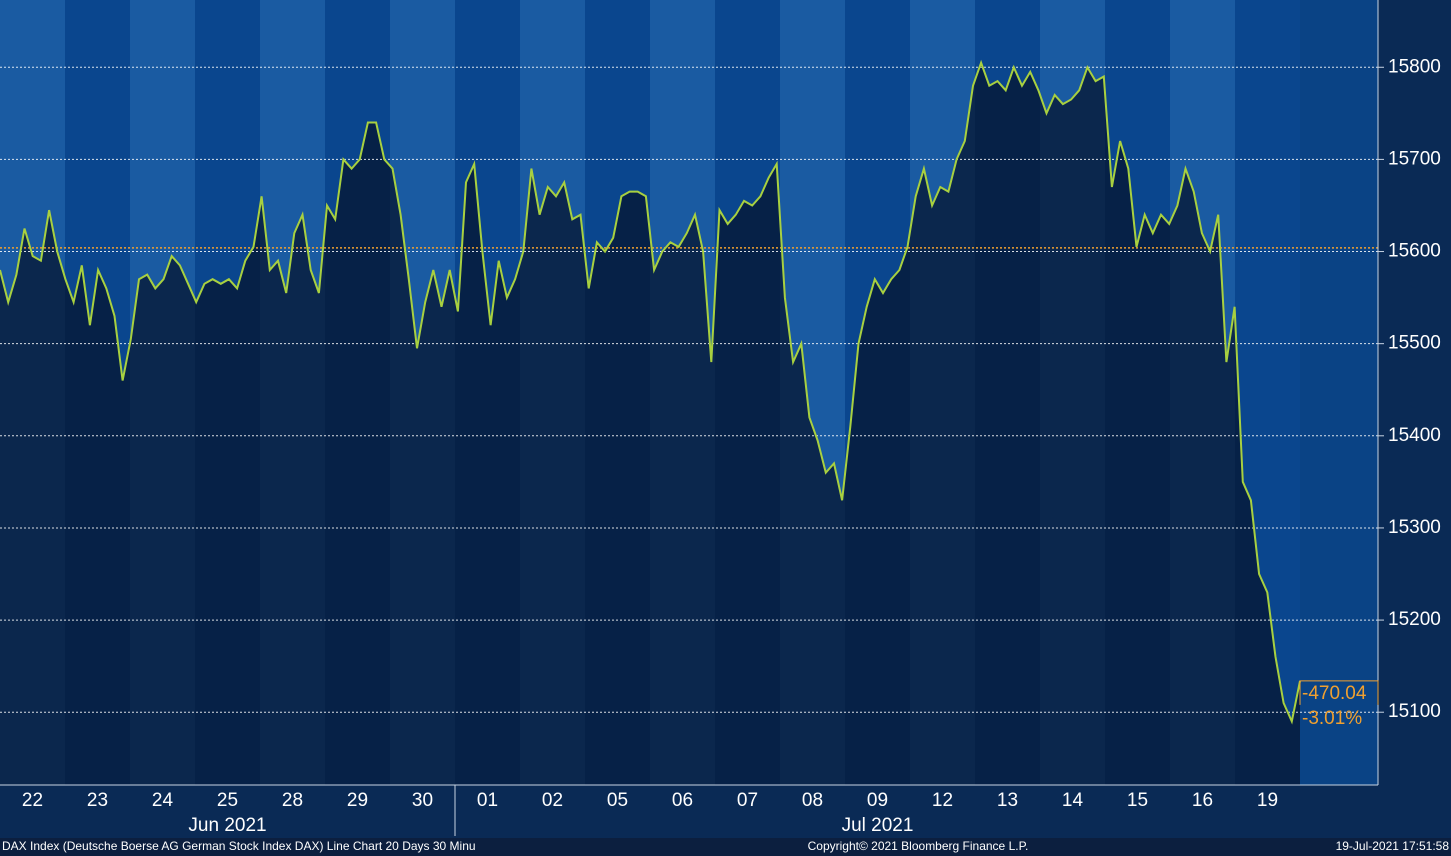 Image resolution: width=1451 pixels, height=856 pixels. Describe the element at coordinates (877, 800) in the screenshot. I see `x-tick-label: 09` at that location.